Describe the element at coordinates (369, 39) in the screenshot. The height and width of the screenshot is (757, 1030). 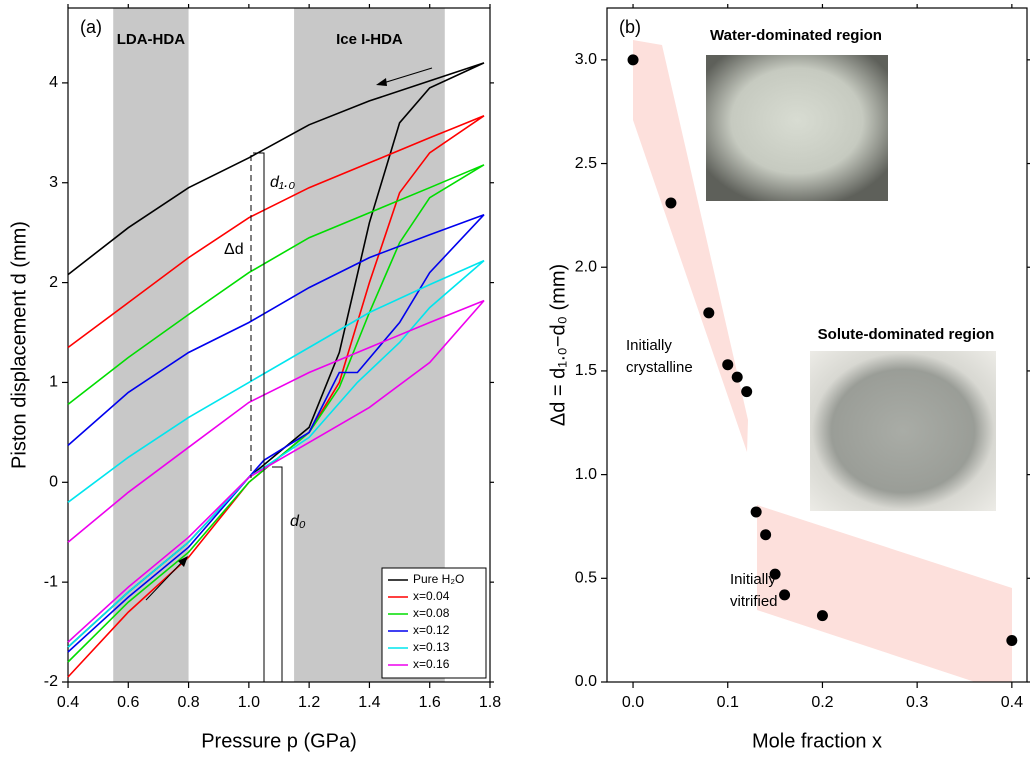
I see `region-label: Ice I-HDA` at that location.